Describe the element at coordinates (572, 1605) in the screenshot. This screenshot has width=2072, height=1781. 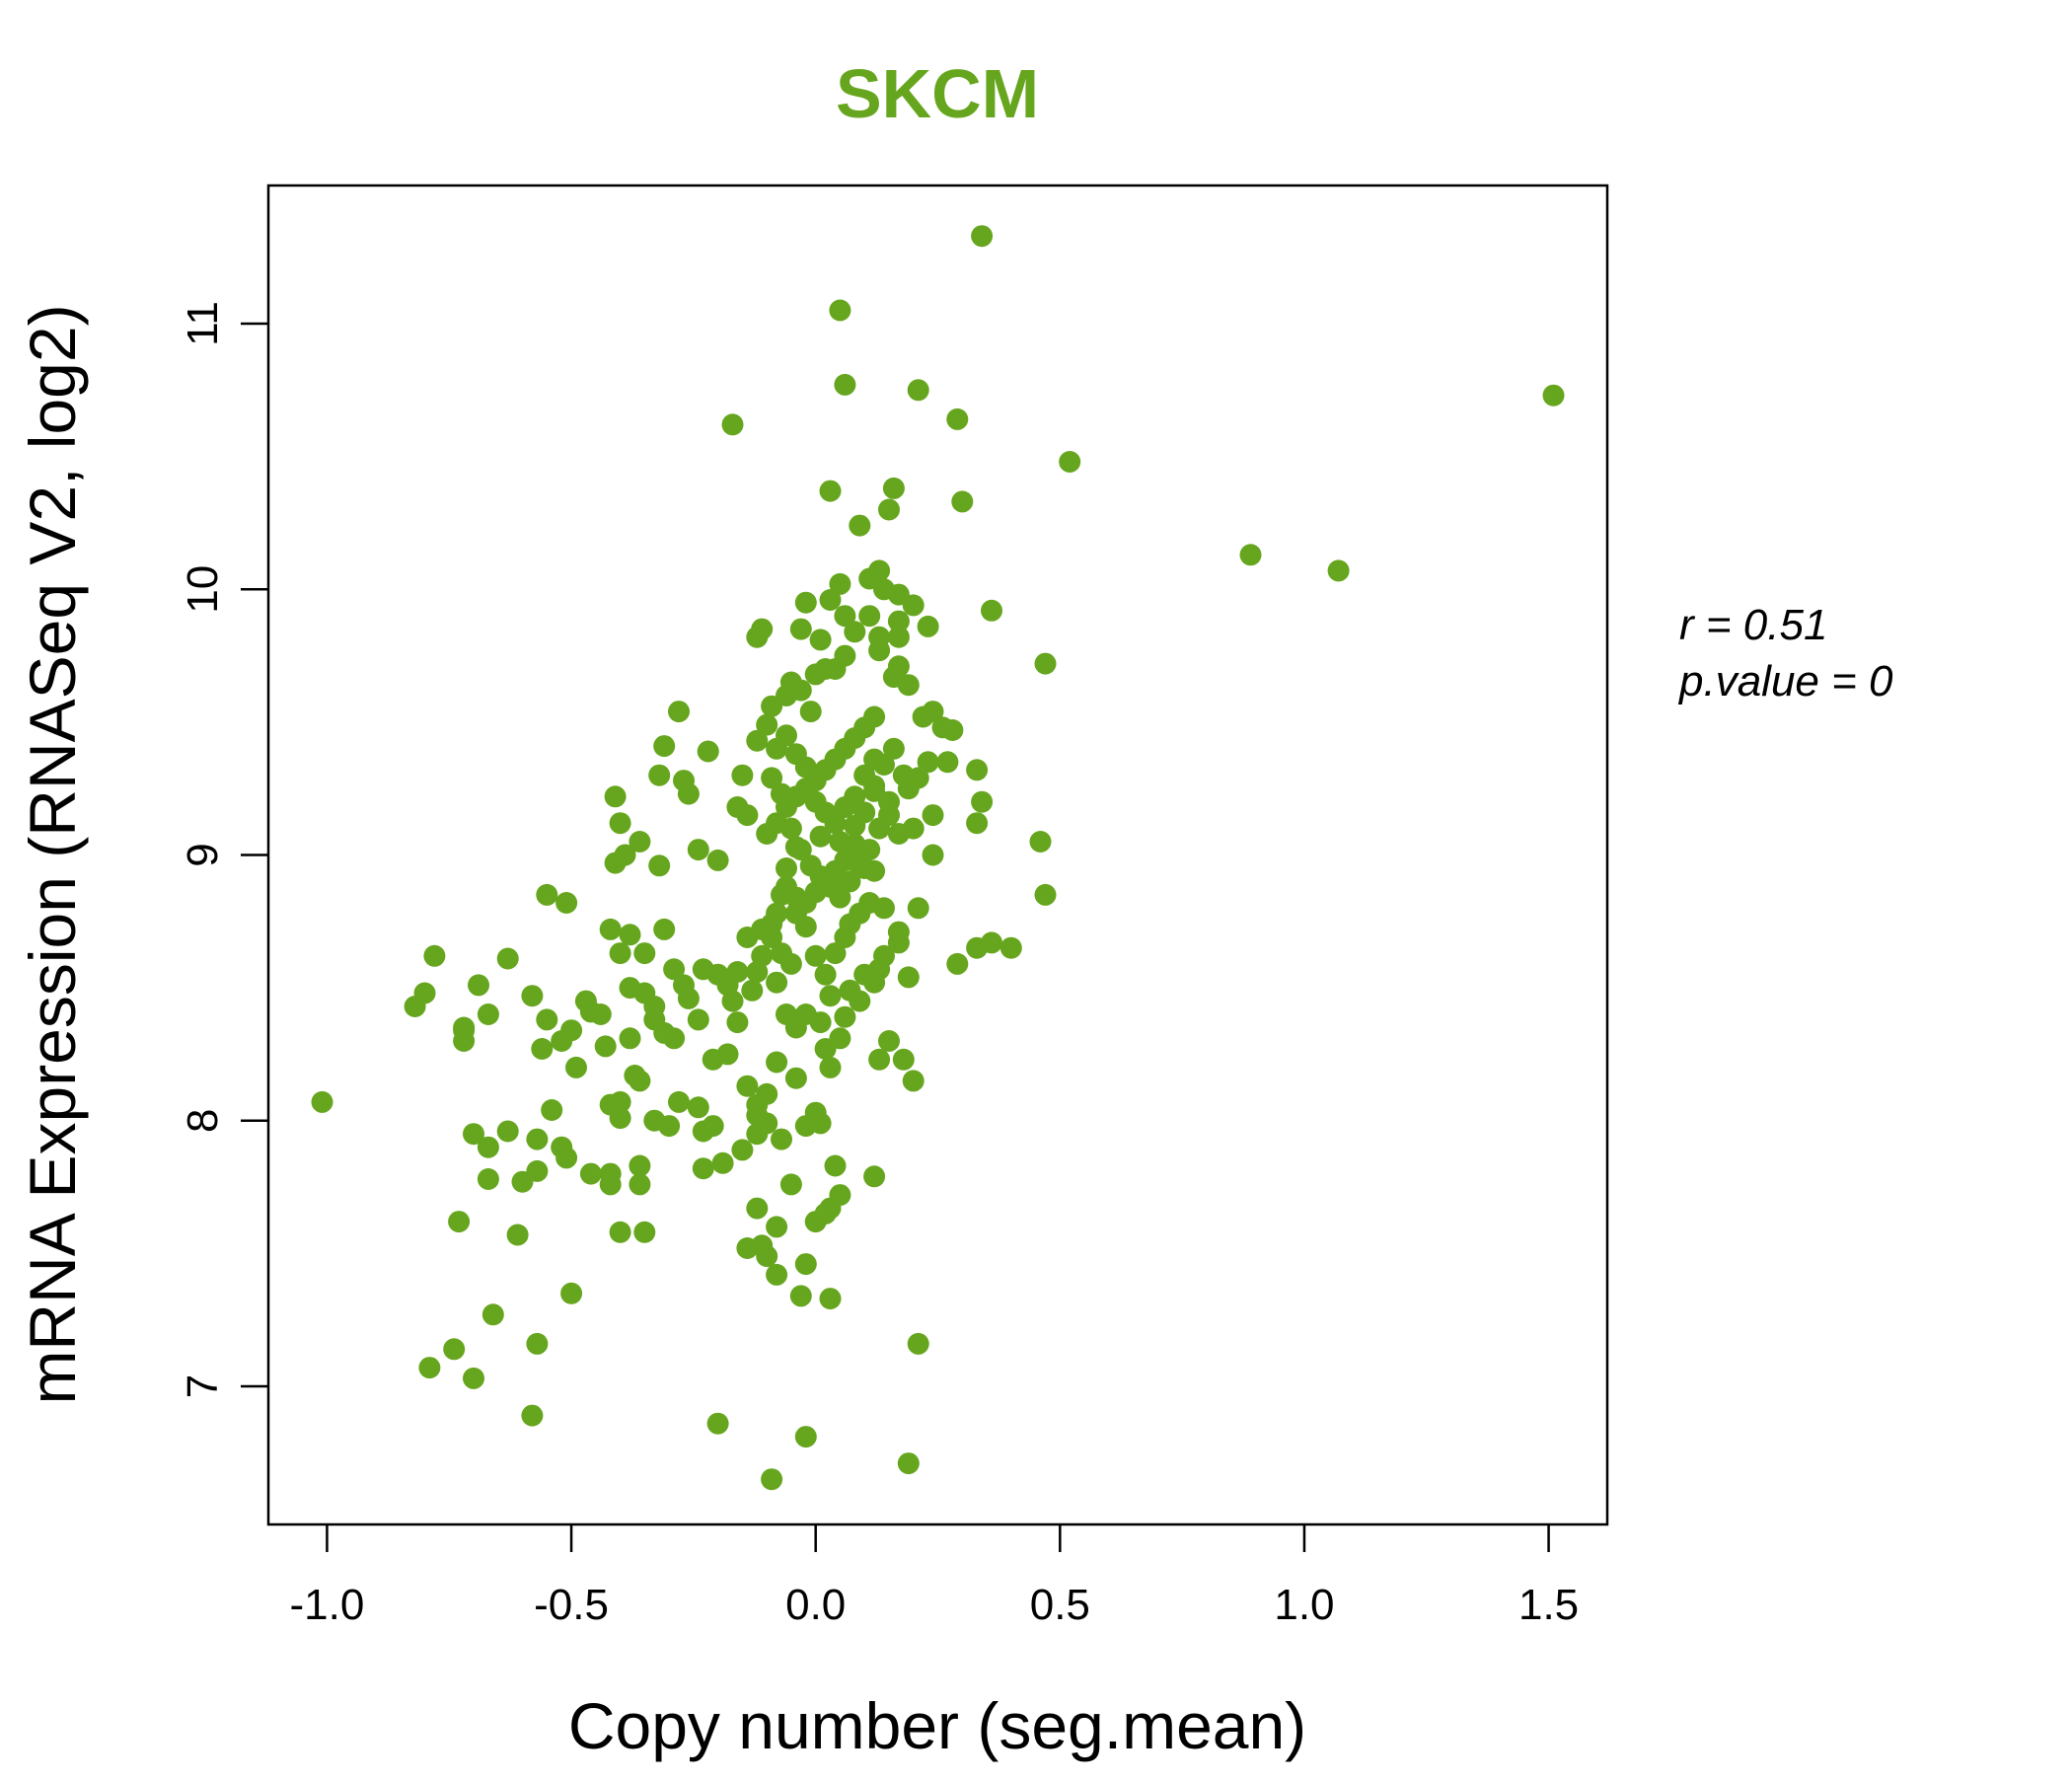
I see `x-tick-label: -0.5` at that location.